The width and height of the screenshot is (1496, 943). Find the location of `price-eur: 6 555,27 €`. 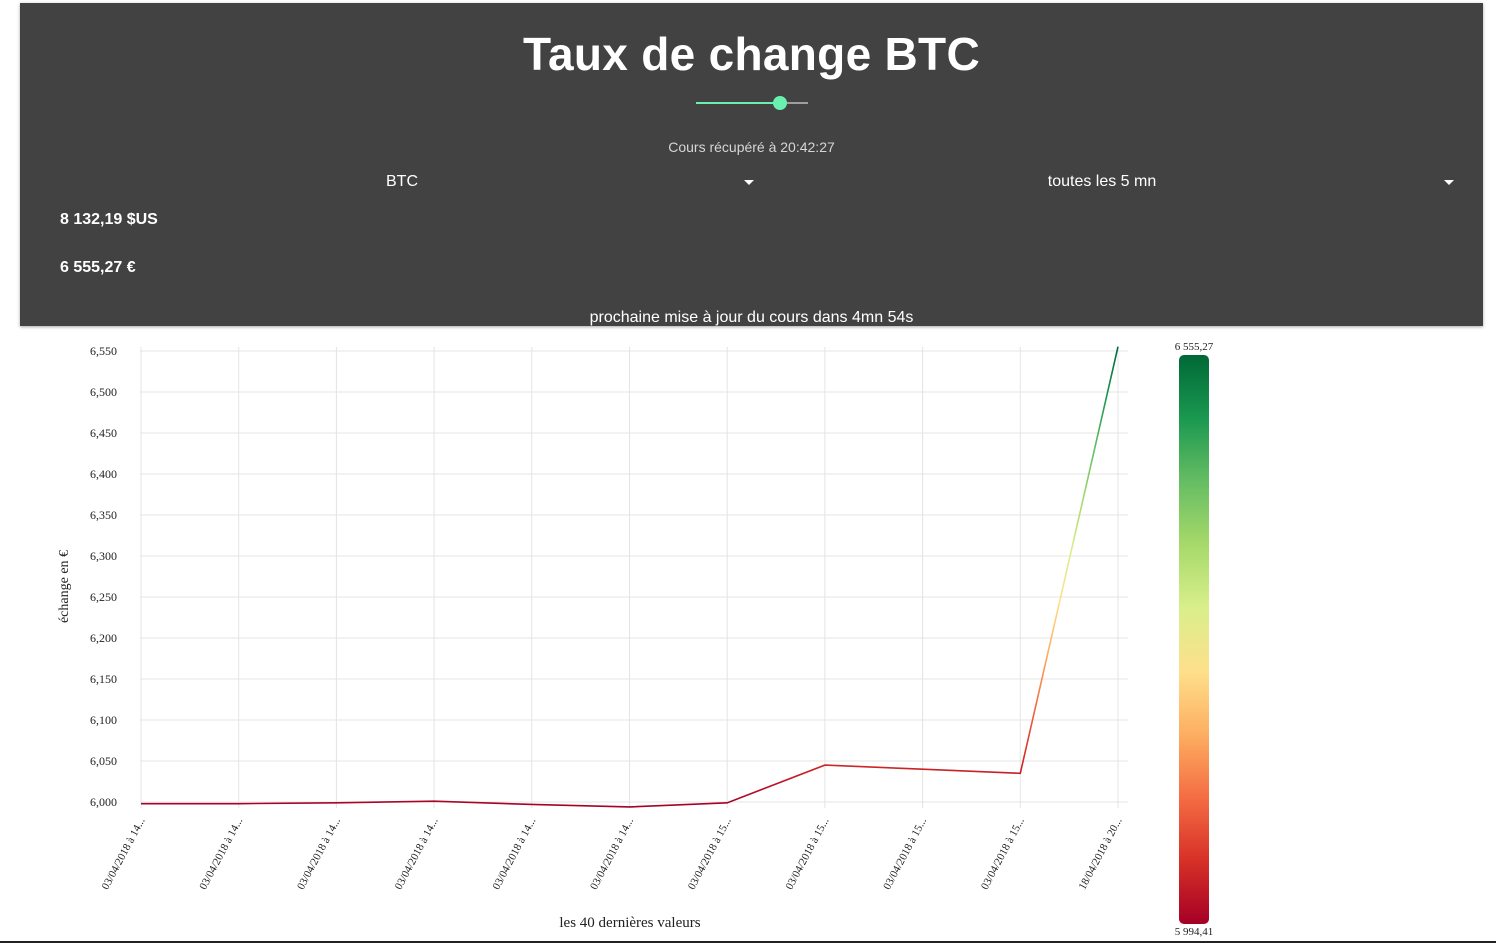

price-eur: 6 555,27 € is located at coordinates (98, 267).